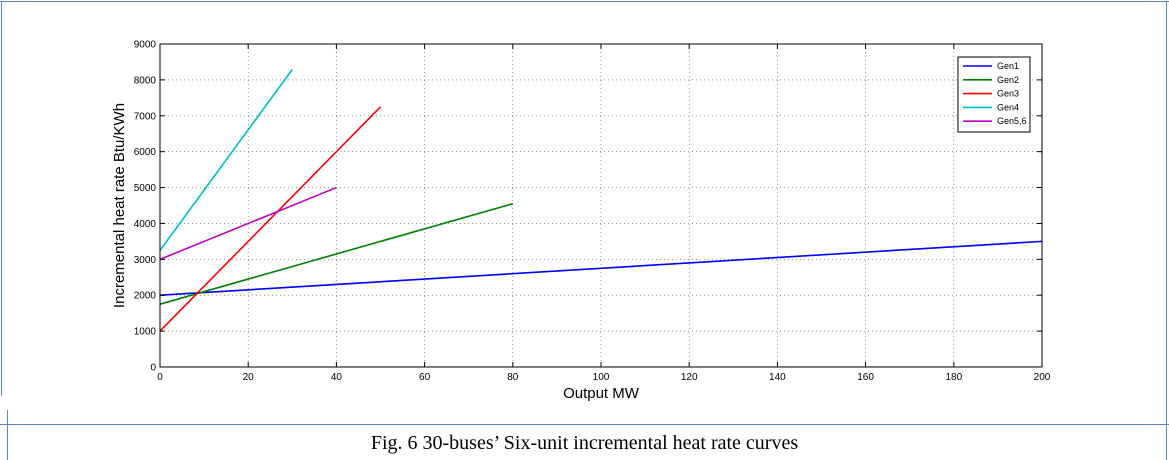 This screenshot has width=1169, height=460. I want to click on x-tick-label: 140, so click(777, 377).